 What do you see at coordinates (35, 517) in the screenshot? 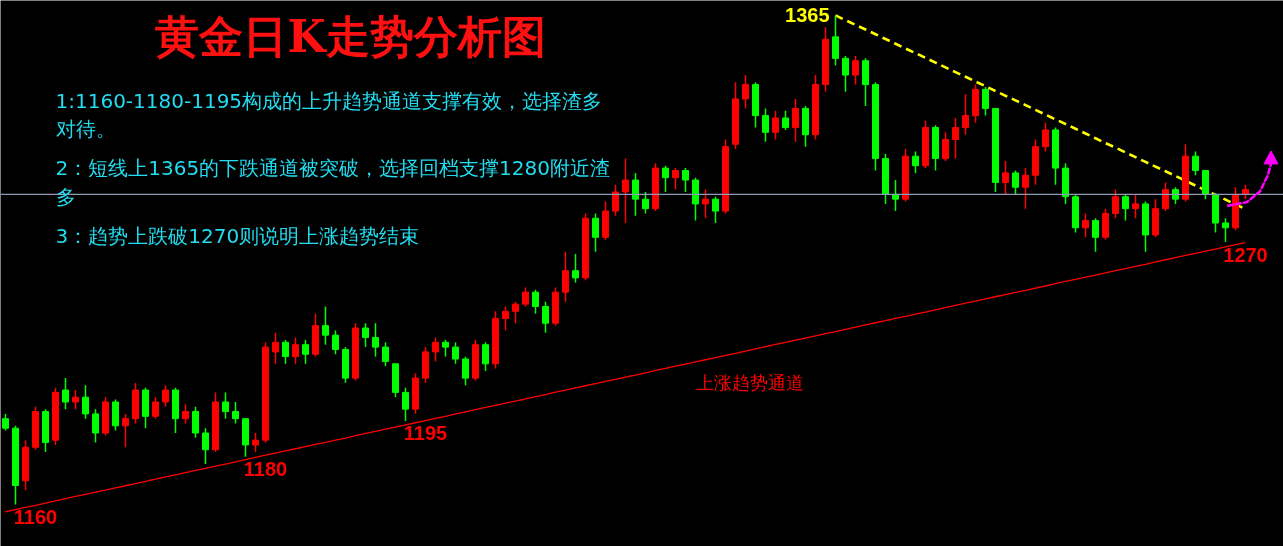
I see `annotation: 1160` at bounding box center [35, 517].